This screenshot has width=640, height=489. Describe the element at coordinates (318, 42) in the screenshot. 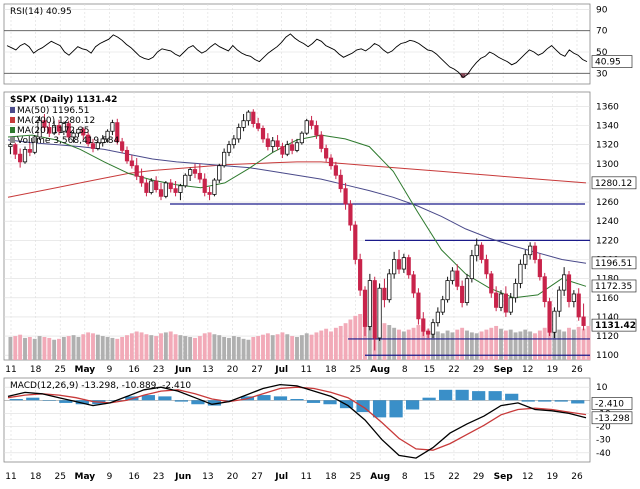

I see `rsi-panel: 90 70 50 30 RSI(14) 40.95 40.95` at that location.